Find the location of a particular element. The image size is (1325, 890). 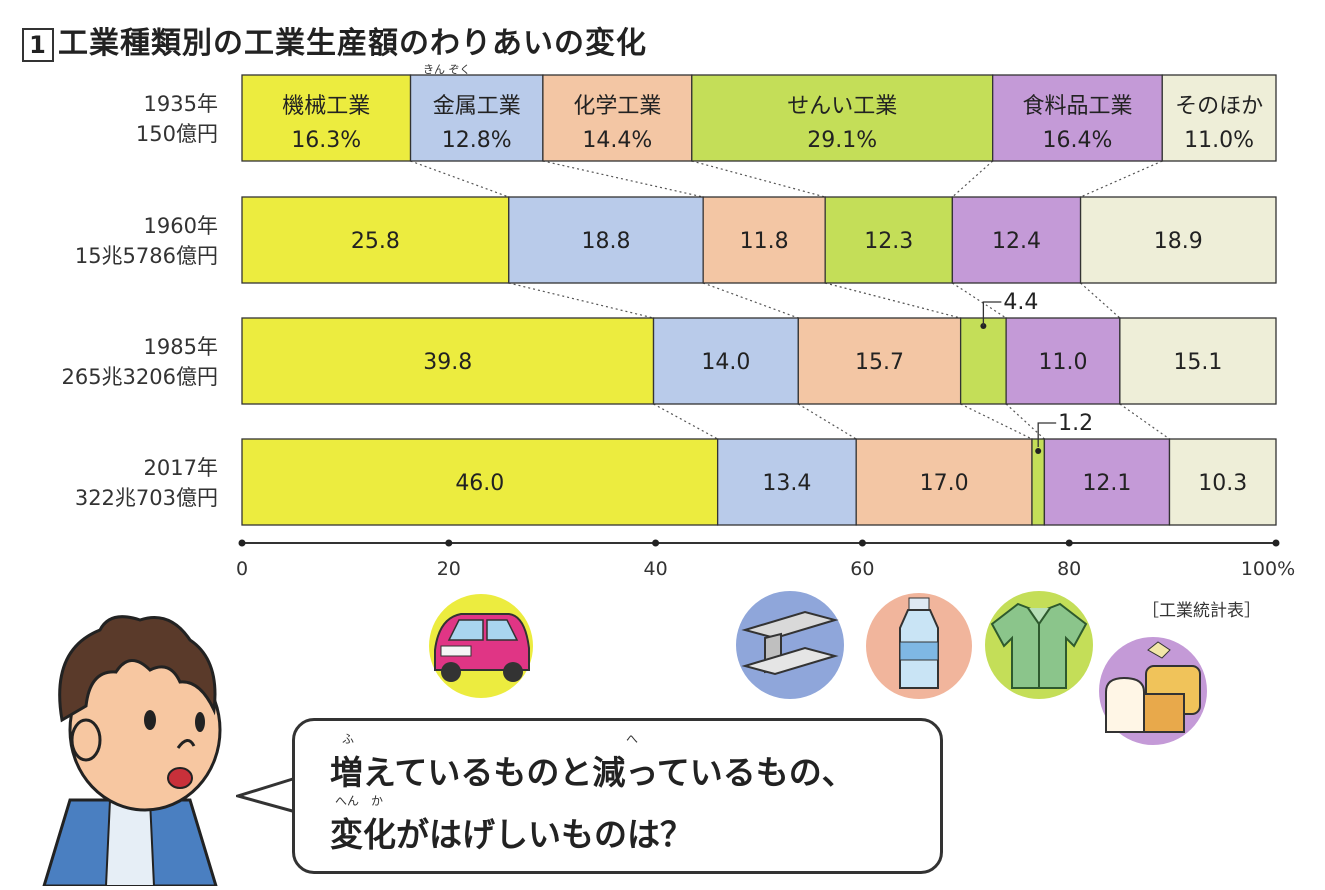

segment-value-label: 16.3% is located at coordinates (326, 140).